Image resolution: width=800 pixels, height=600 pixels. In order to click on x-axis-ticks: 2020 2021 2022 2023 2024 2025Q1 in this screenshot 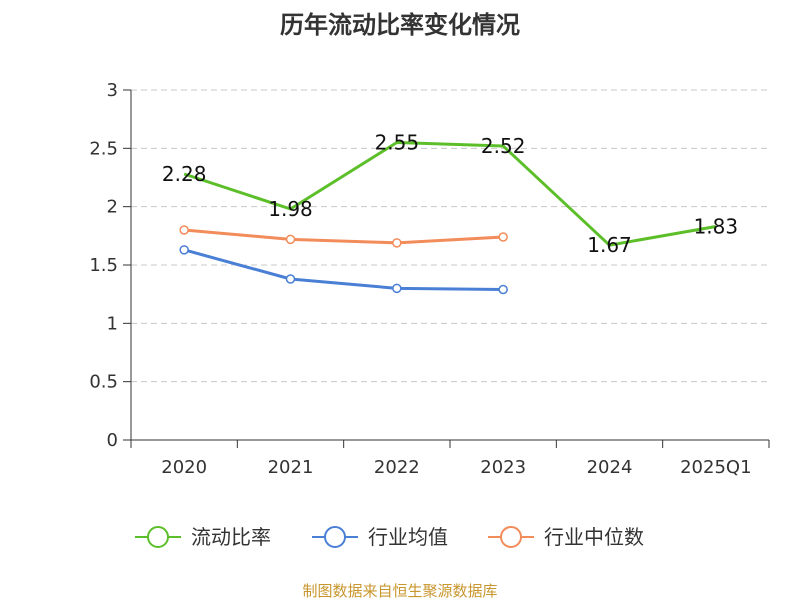, I will do `click(450, 459)`.